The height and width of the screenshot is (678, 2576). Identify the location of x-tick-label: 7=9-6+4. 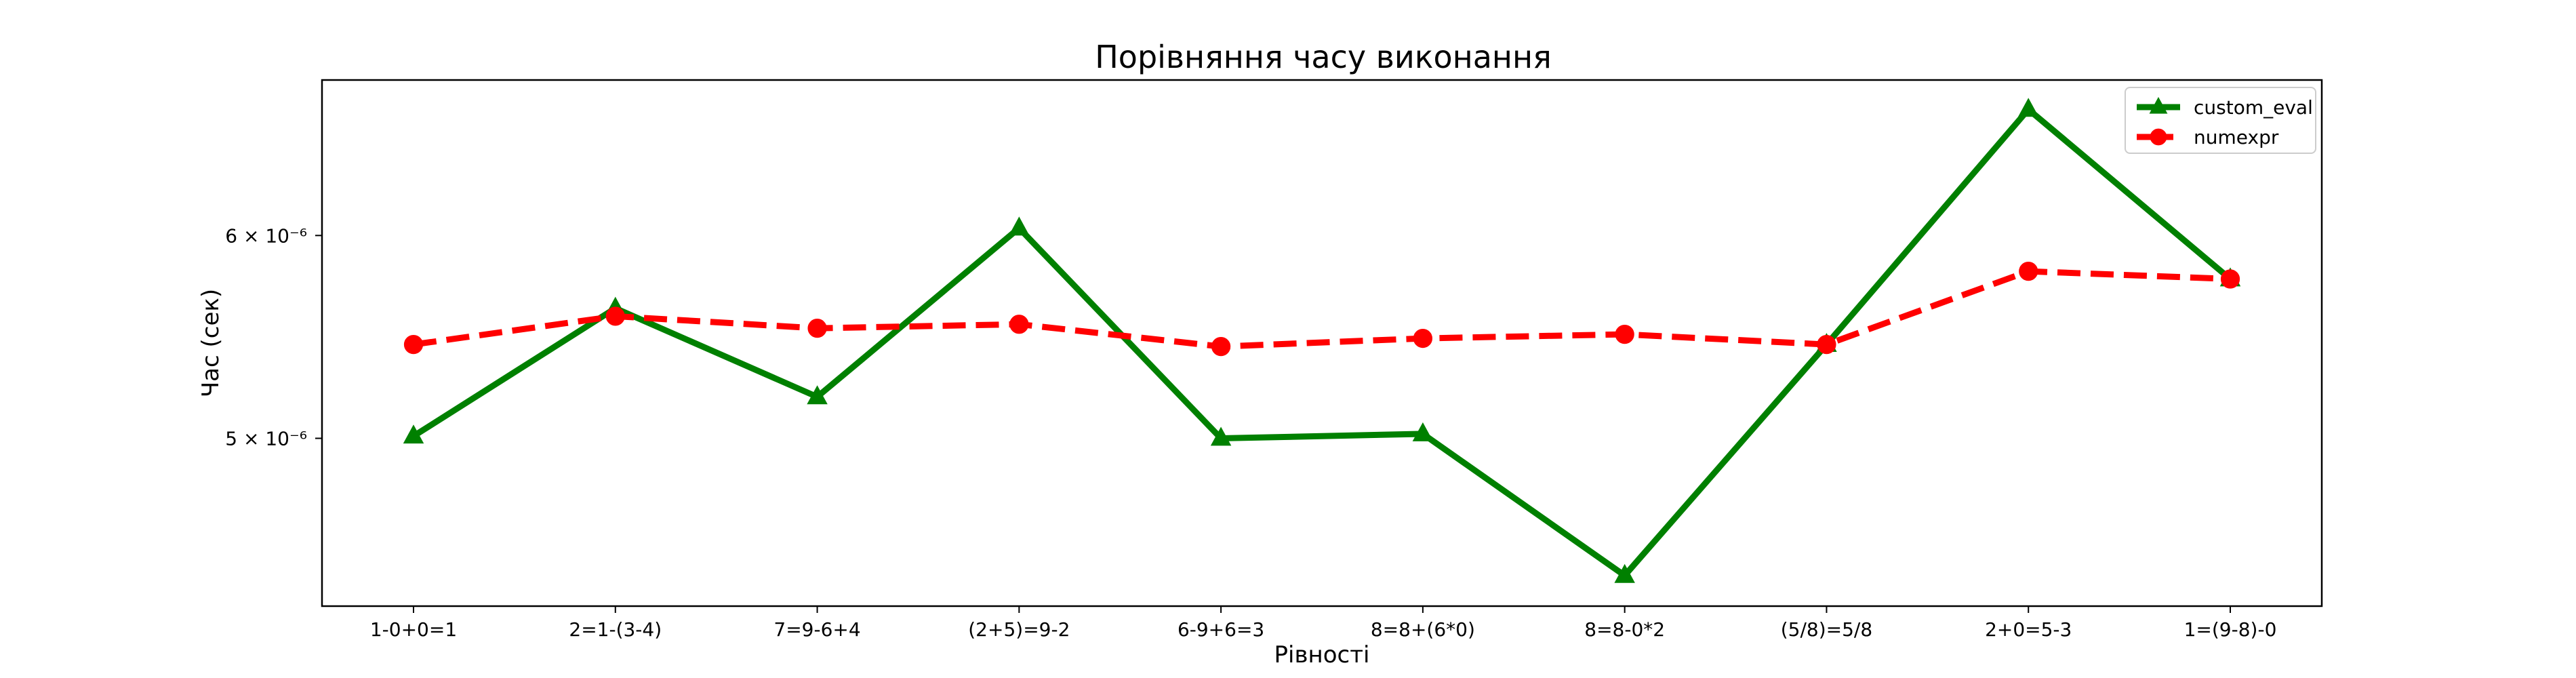
(816, 629).